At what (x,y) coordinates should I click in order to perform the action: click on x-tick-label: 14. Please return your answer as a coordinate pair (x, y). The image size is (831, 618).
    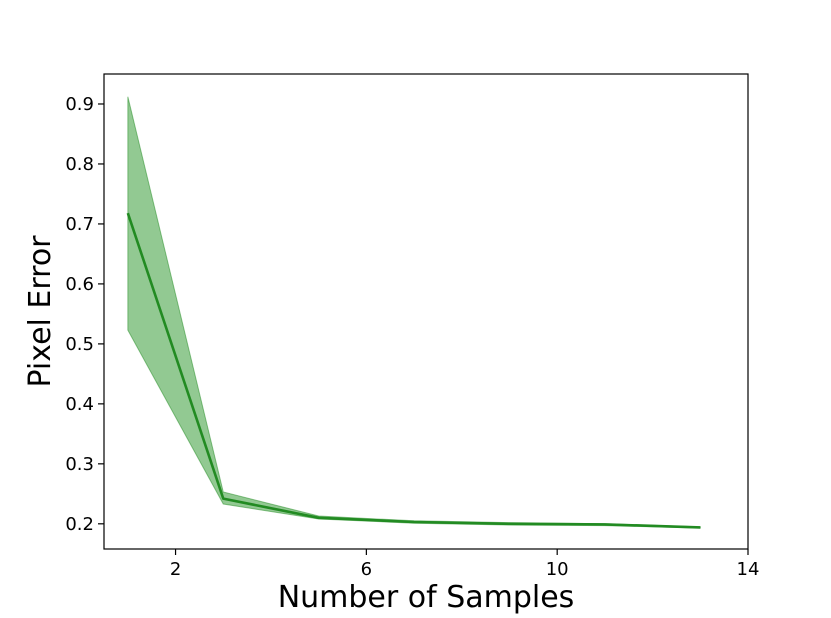
    Looking at the image, I should click on (748, 569).